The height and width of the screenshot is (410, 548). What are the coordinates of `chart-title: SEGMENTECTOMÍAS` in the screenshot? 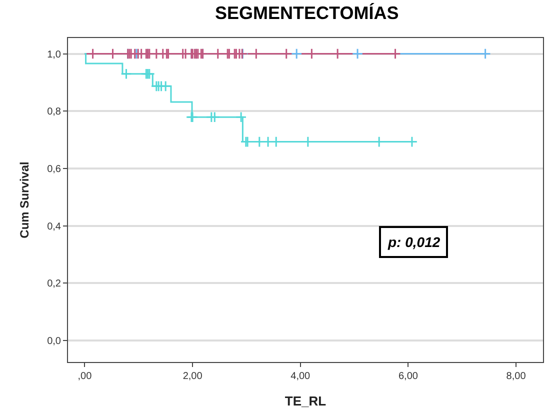 It's located at (307, 12).